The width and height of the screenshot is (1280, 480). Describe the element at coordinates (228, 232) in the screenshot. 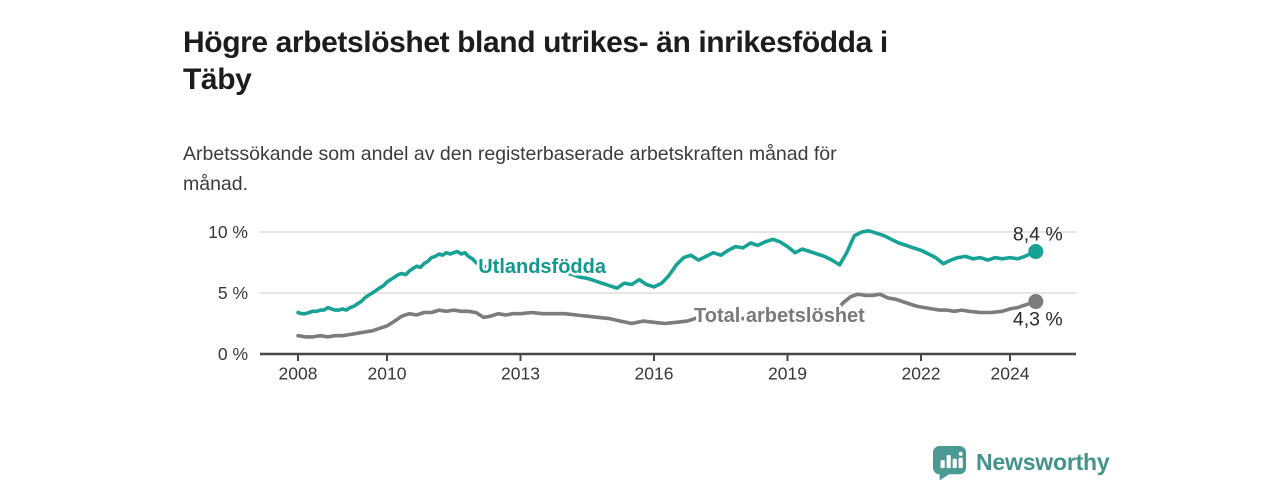

I see `y-tick-label: 10 %` at that location.